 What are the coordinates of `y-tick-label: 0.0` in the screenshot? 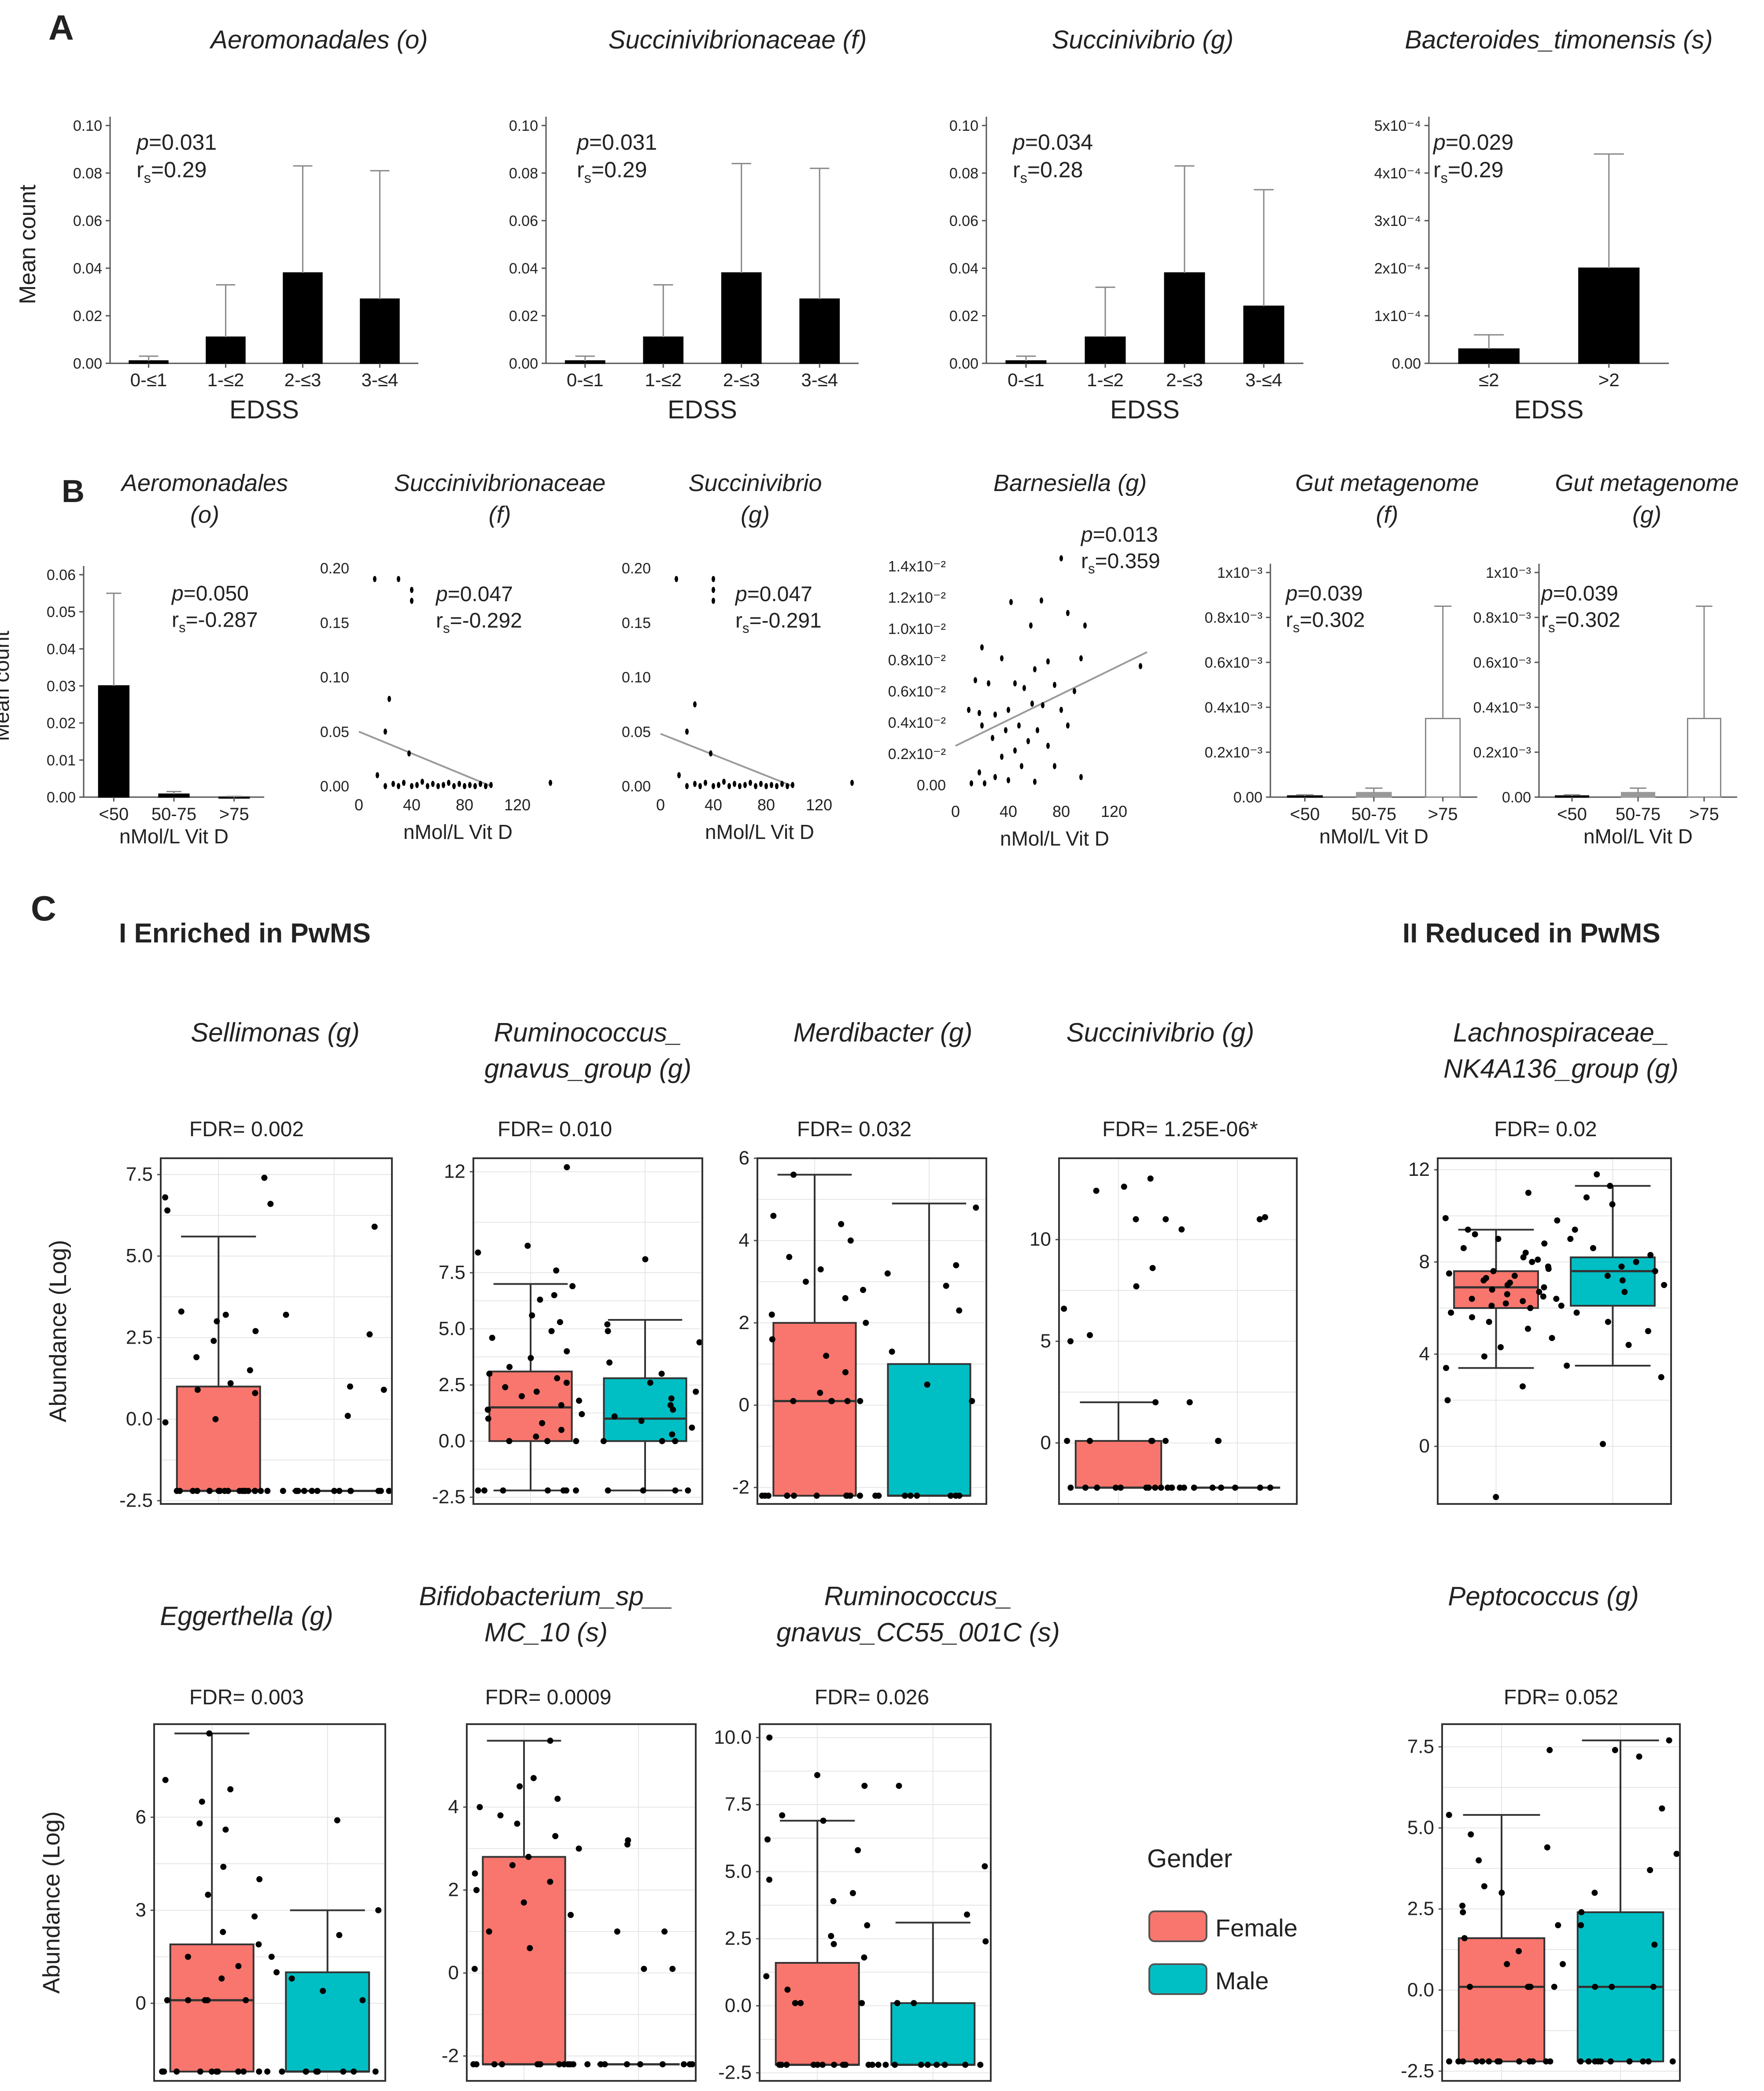 It's located at (1420, 1990).